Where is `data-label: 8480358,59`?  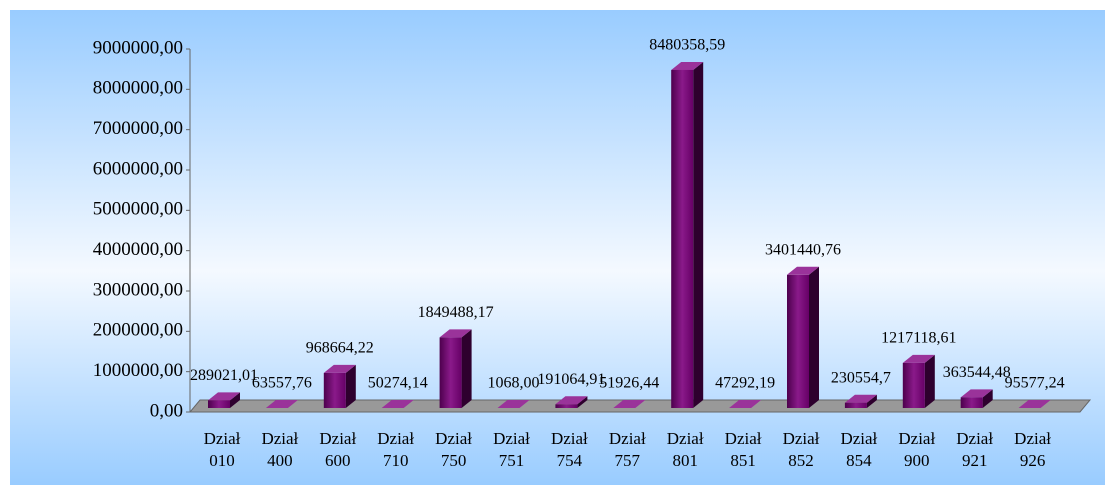
data-label: 8480358,59 is located at coordinates (687, 45).